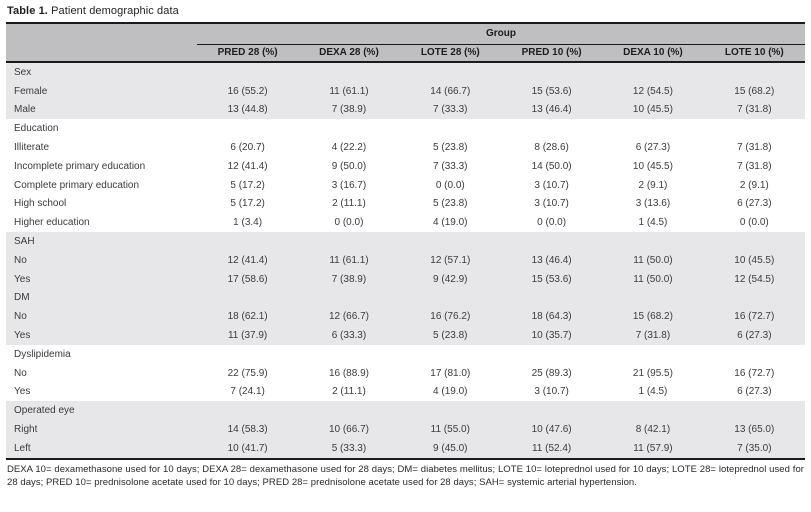 This screenshot has width=811, height=512. Describe the element at coordinates (450, 317) in the screenshot. I see `table-cell: 16 (76.2)` at that location.